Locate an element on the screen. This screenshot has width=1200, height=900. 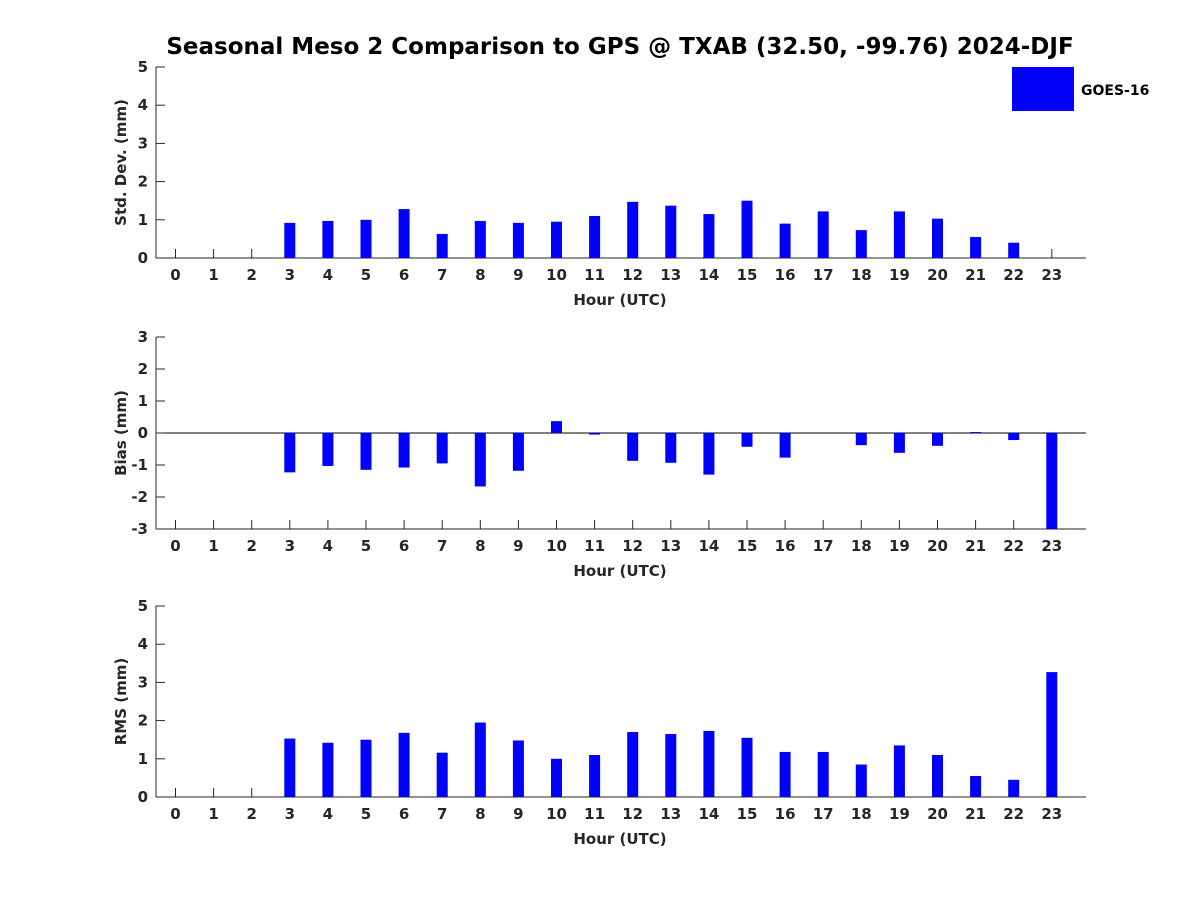
legend-label: GOES-16 is located at coordinates (1115, 91).